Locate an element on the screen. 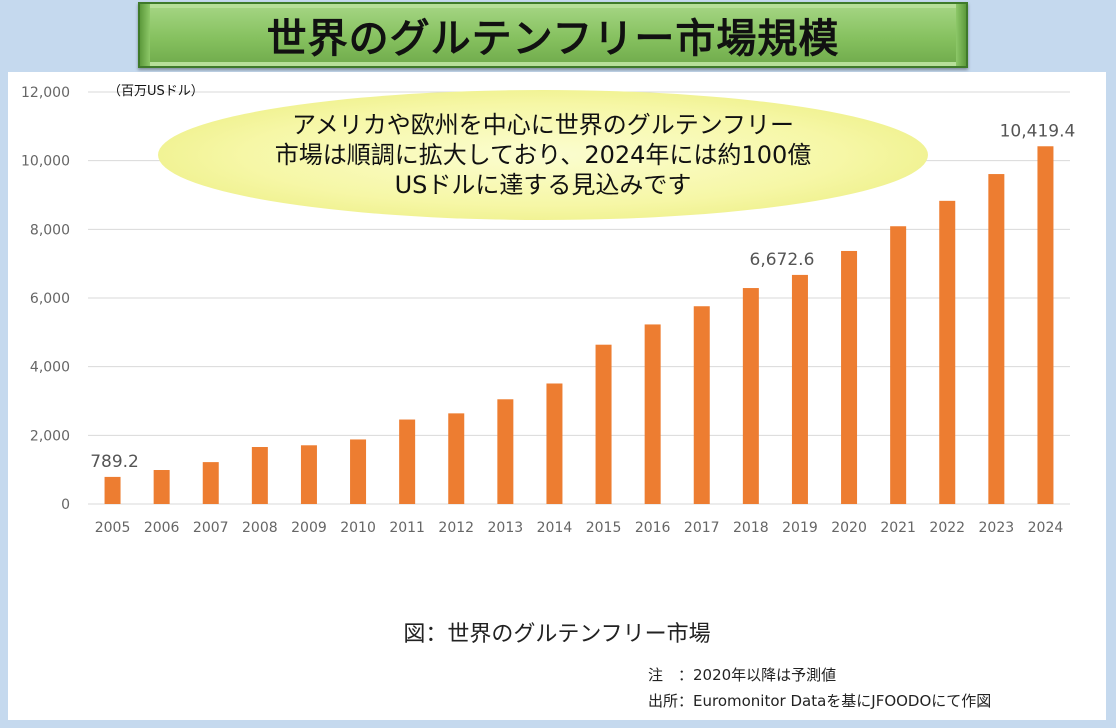 This screenshot has height=728, width=1116. x-tick-label: 2005 is located at coordinates (113, 528).